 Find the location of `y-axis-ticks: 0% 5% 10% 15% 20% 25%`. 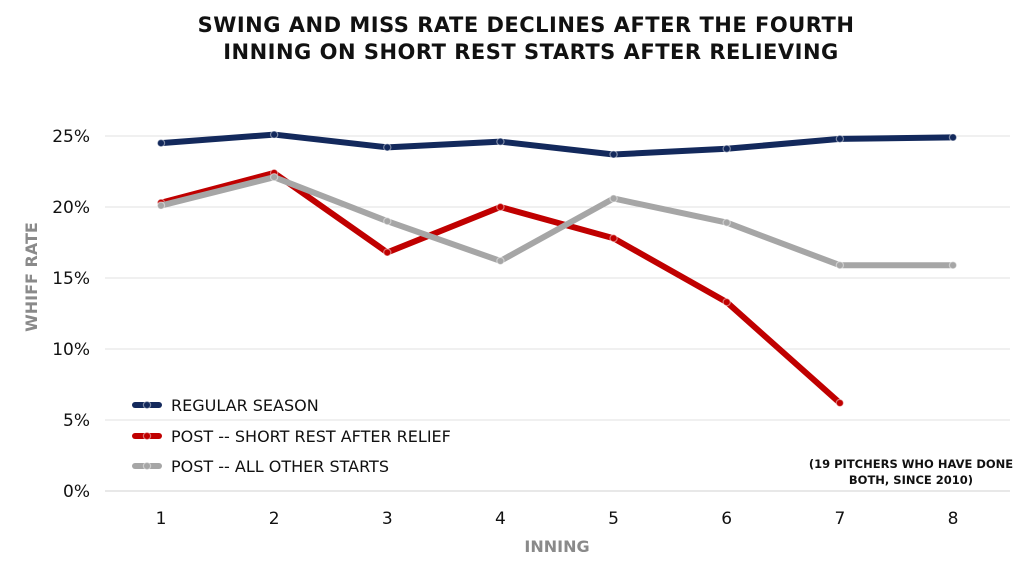

y-axis-ticks: 0% 5% 10% 15% 20% 25% is located at coordinates (71, 314).